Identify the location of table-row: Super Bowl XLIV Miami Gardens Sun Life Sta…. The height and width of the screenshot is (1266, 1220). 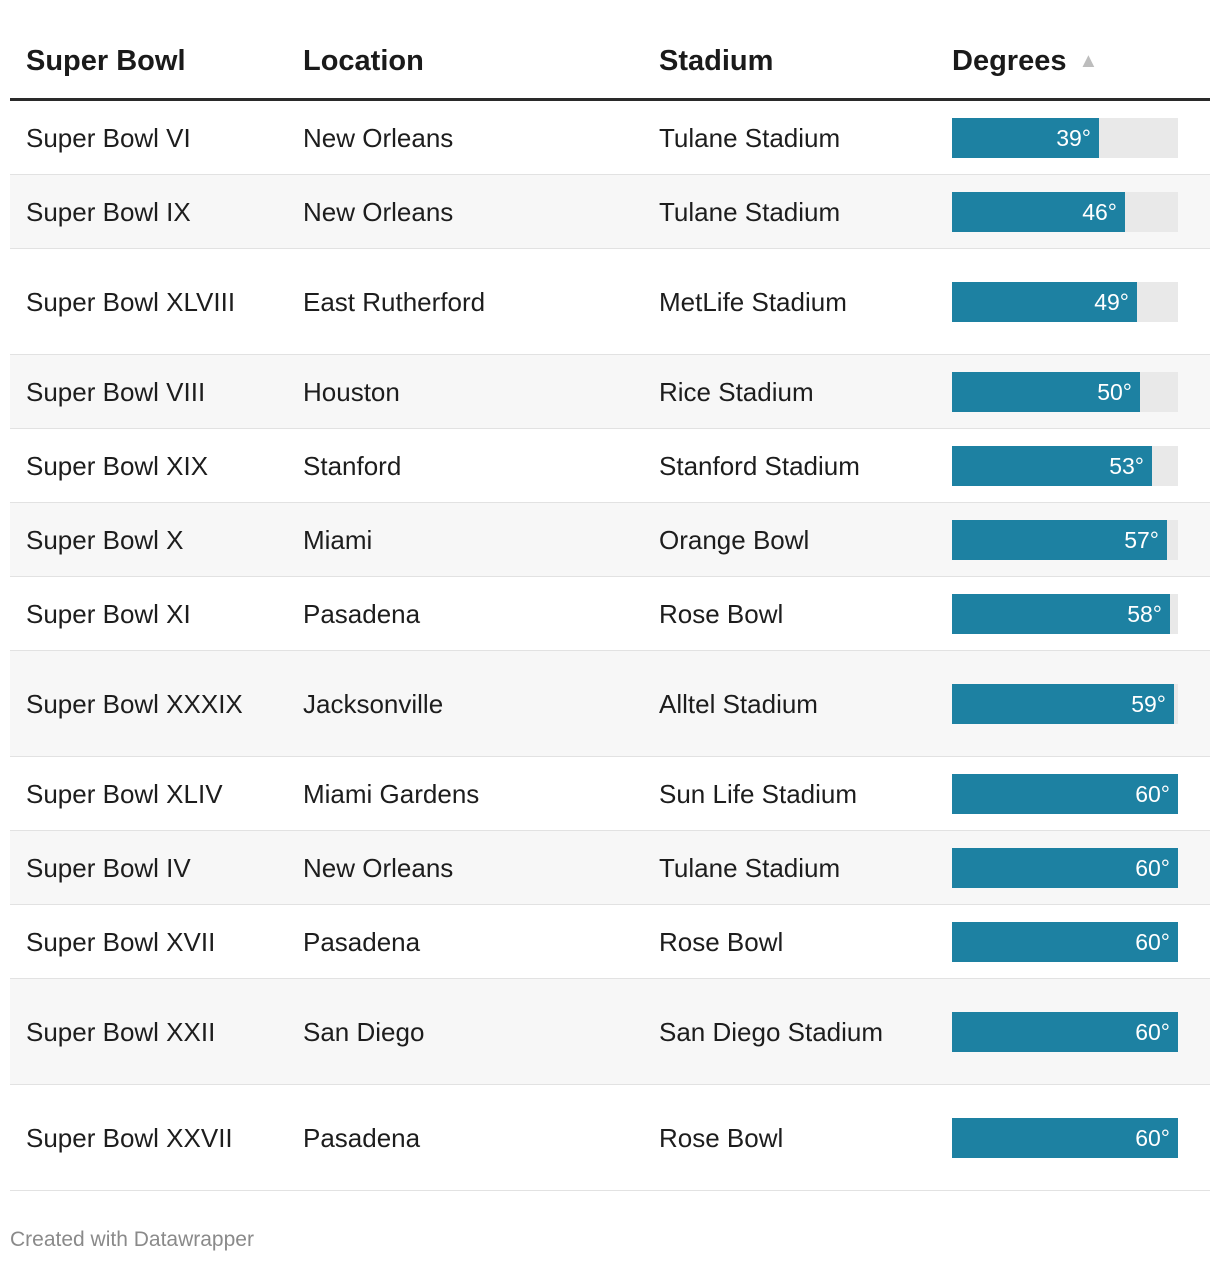
(610, 794).